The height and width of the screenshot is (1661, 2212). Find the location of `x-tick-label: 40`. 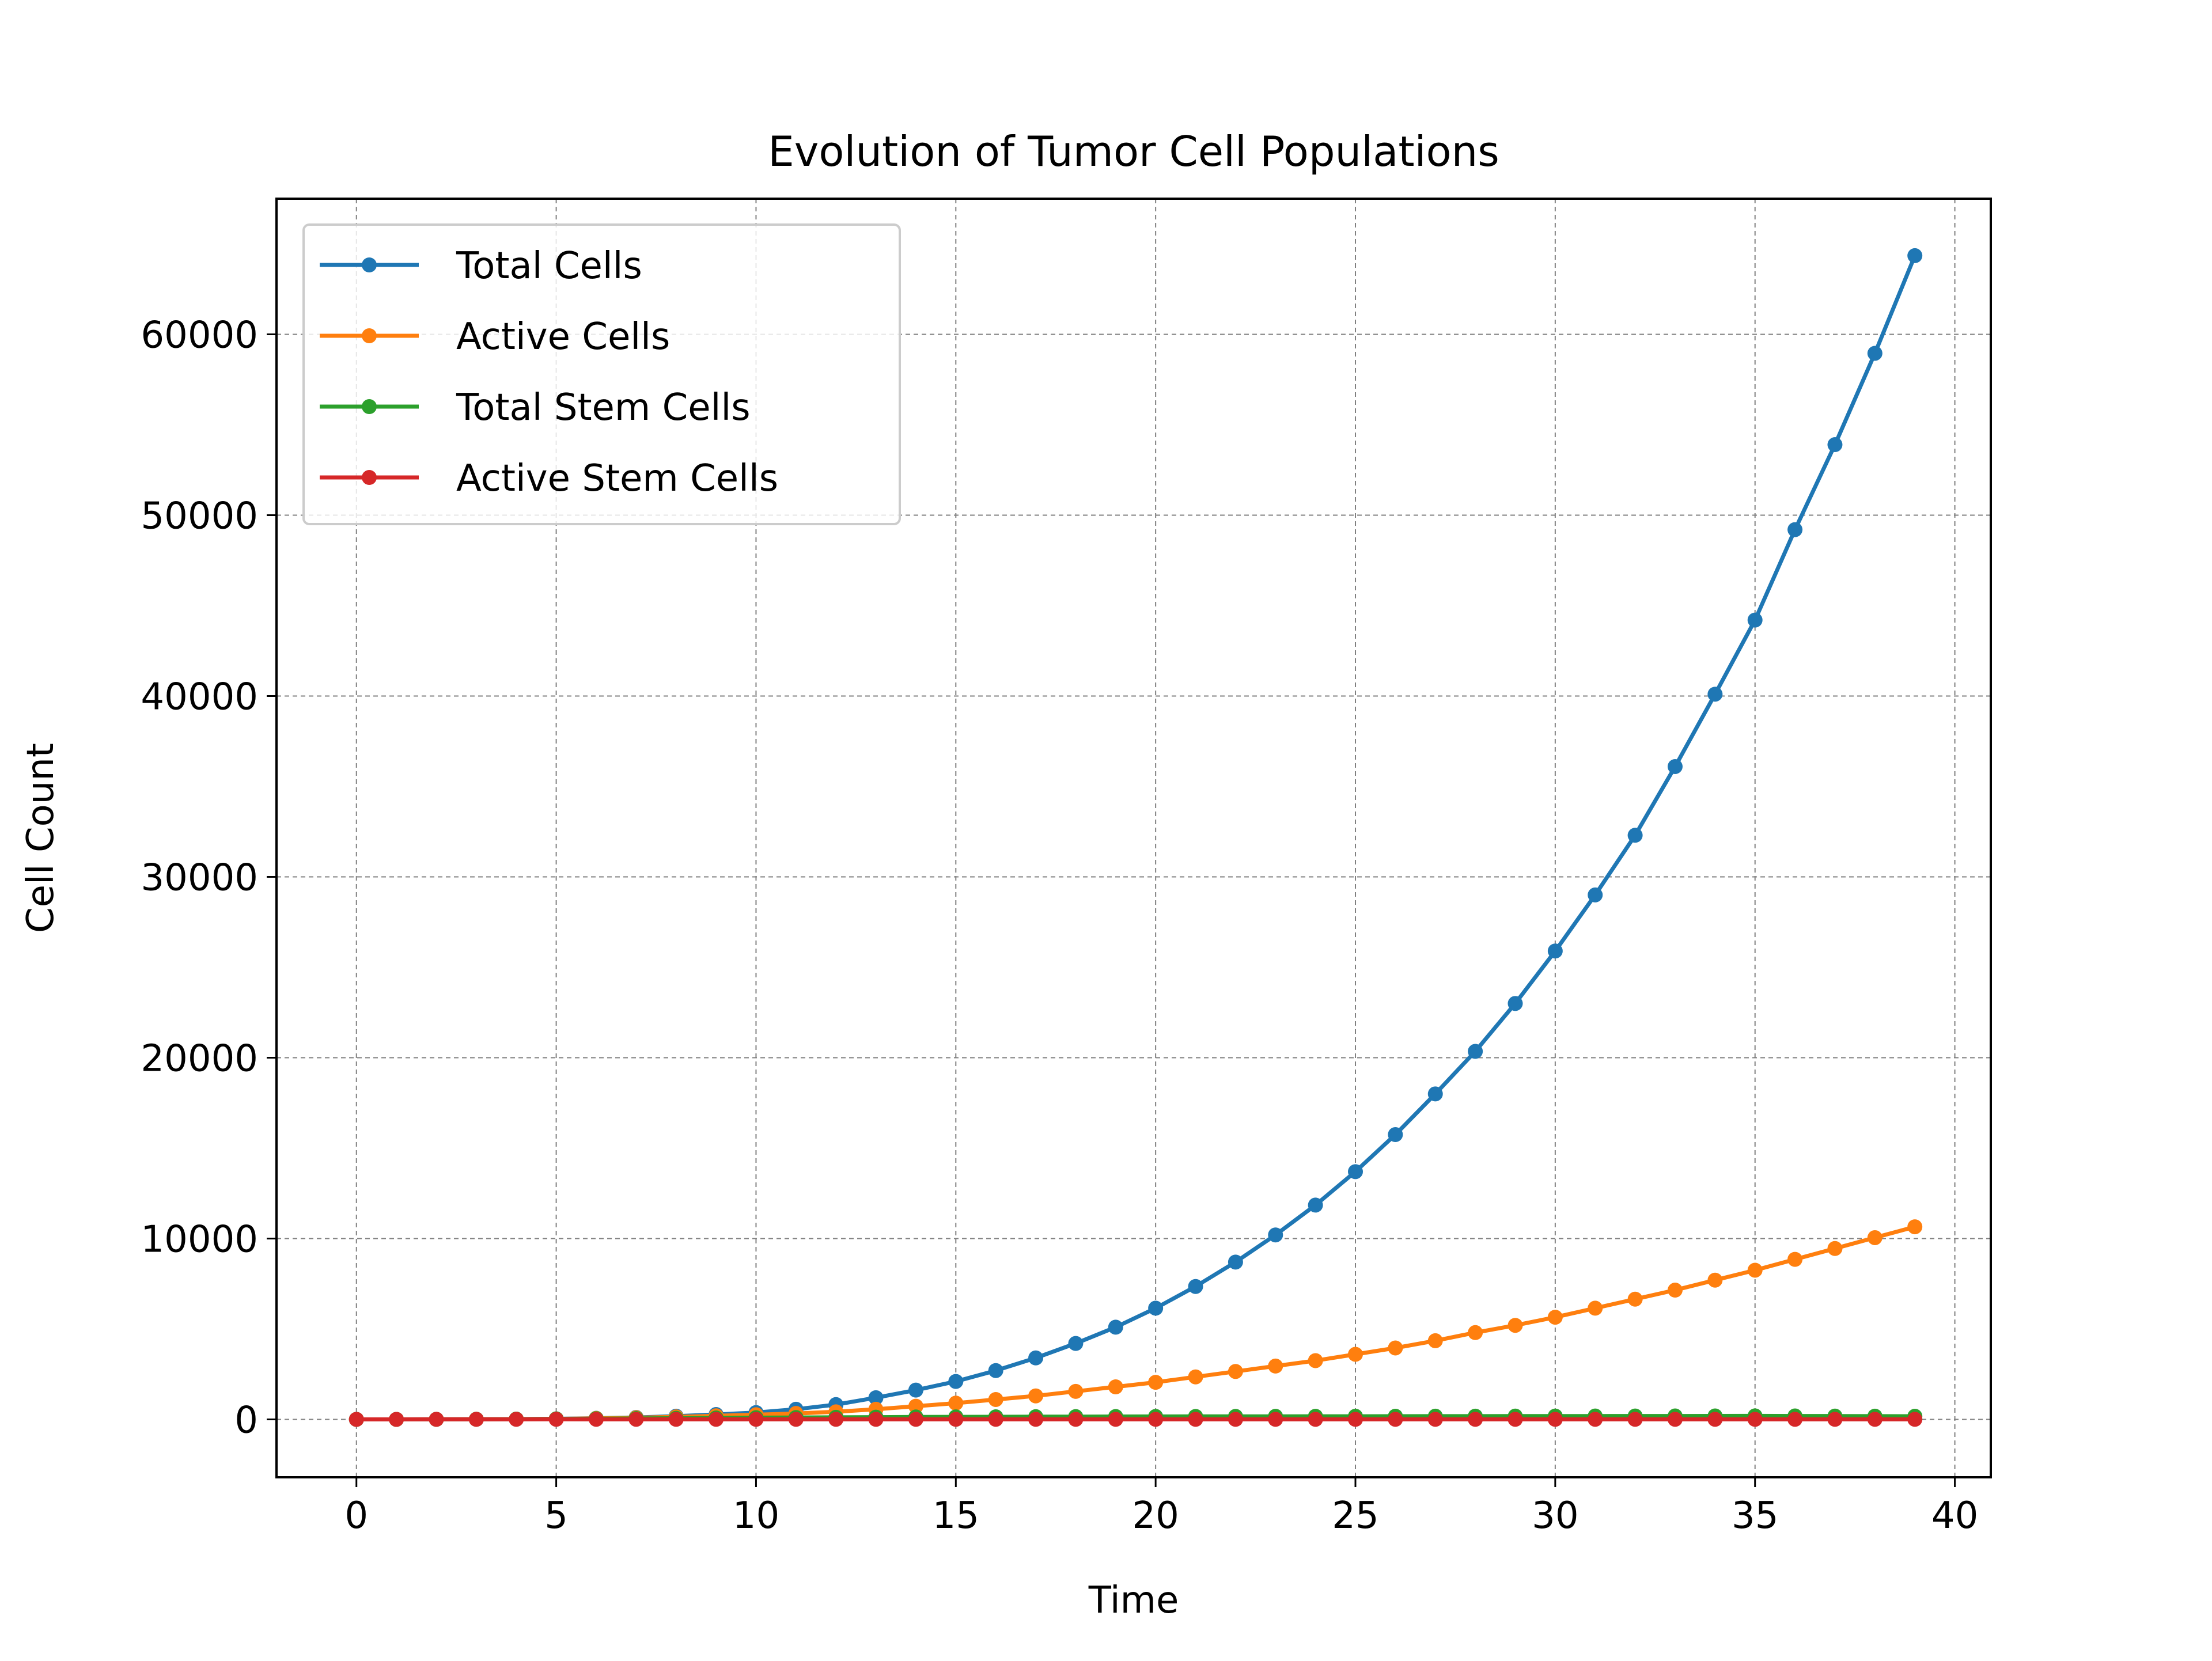

x-tick-label: 40 is located at coordinates (1954, 1516).